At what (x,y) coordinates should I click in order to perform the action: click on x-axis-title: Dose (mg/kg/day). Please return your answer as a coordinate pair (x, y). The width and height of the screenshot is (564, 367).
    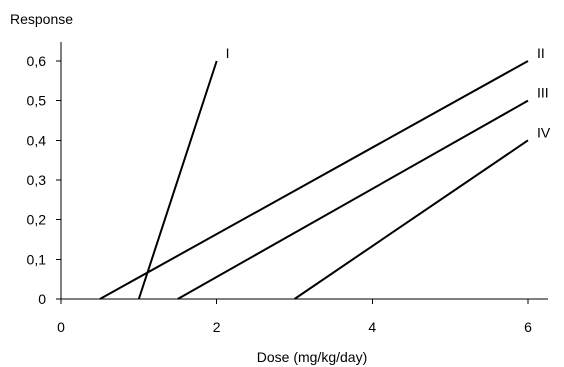
    Looking at the image, I should click on (312, 357).